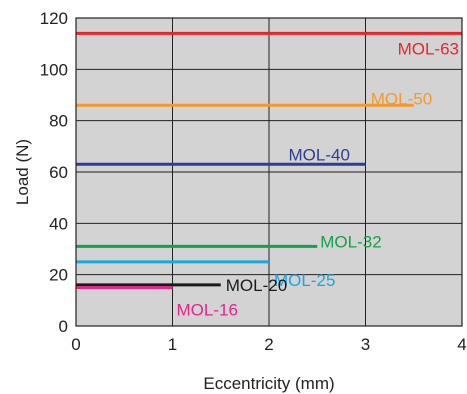 The width and height of the screenshot is (467, 394). What do you see at coordinates (428, 48) in the screenshot?
I see `series-label-mol-63: MOL-63` at bounding box center [428, 48].